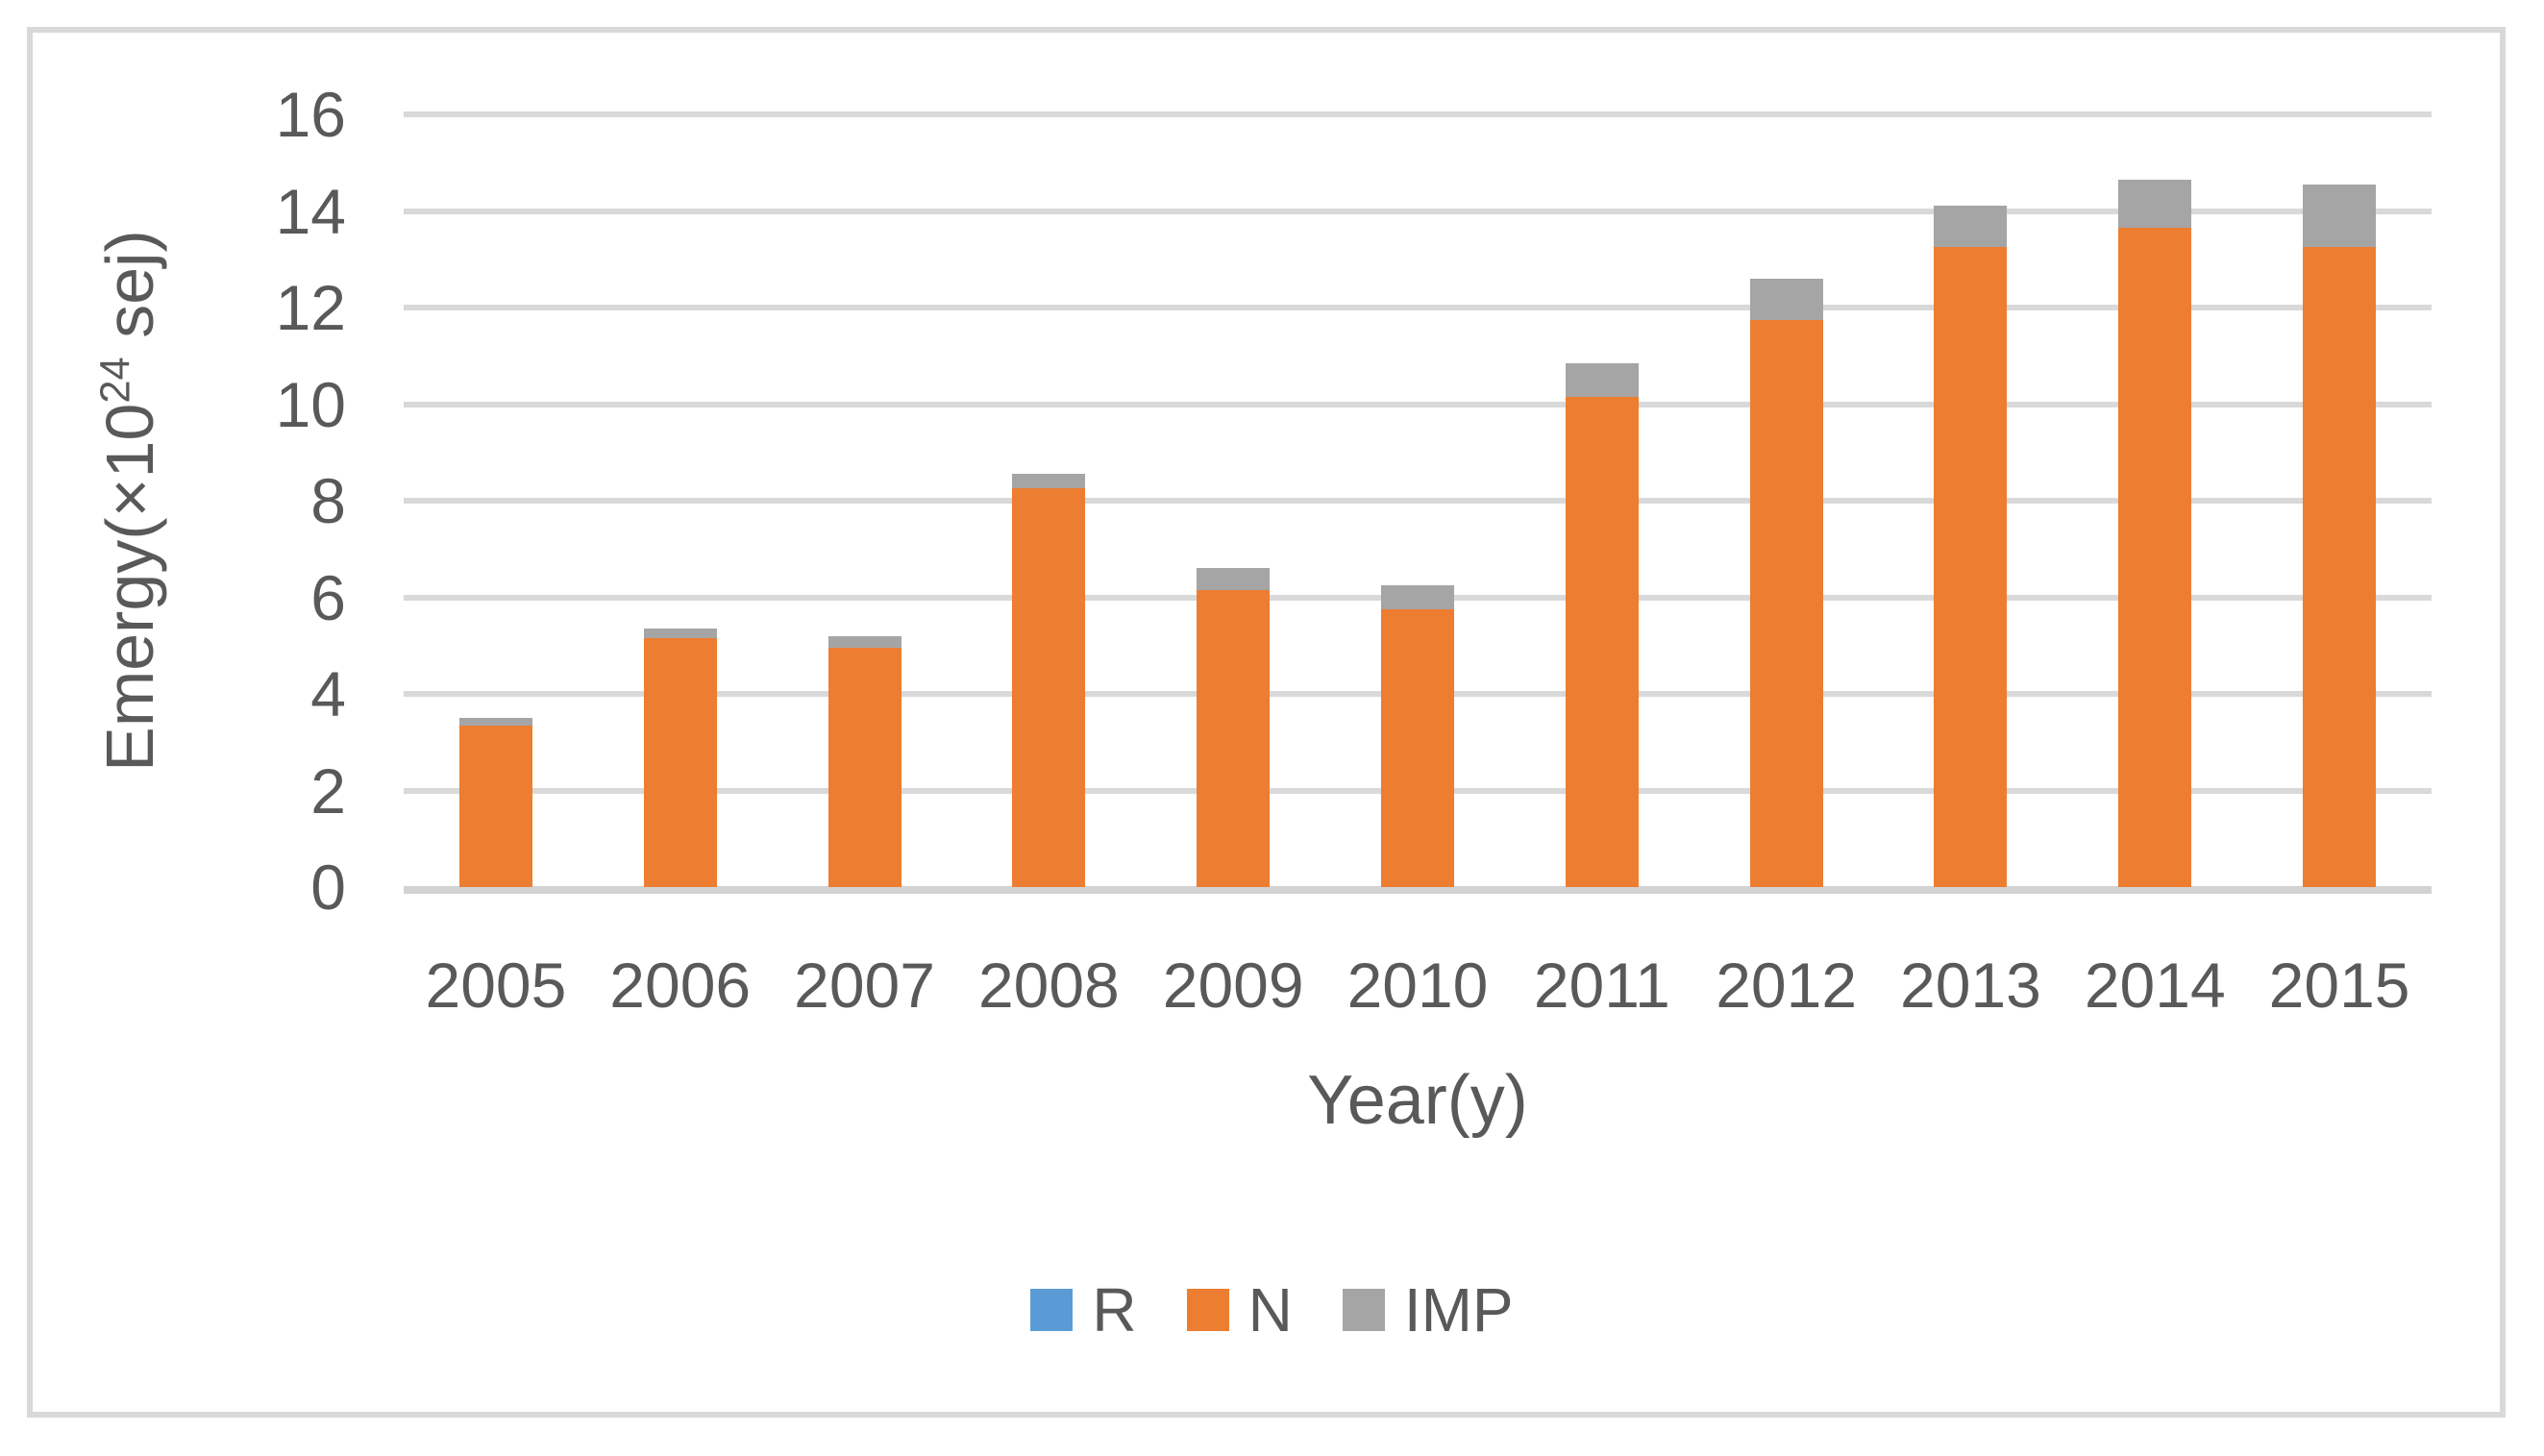 Image resolution: width=2544 pixels, height=1456 pixels. I want to click on y-tick-label-16: 16, so click(310, 115).